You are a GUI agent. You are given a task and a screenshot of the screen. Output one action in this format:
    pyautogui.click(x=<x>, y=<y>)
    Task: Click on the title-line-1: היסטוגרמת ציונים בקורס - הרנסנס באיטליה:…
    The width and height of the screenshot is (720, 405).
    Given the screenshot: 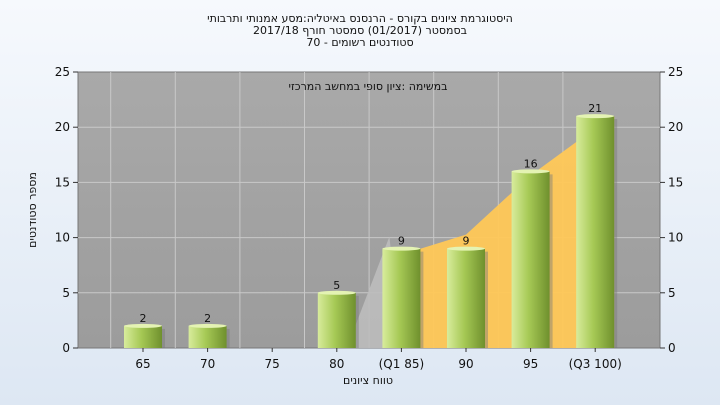 What is the action you would take?
    pyautogui.click(x=360, y=18)
    